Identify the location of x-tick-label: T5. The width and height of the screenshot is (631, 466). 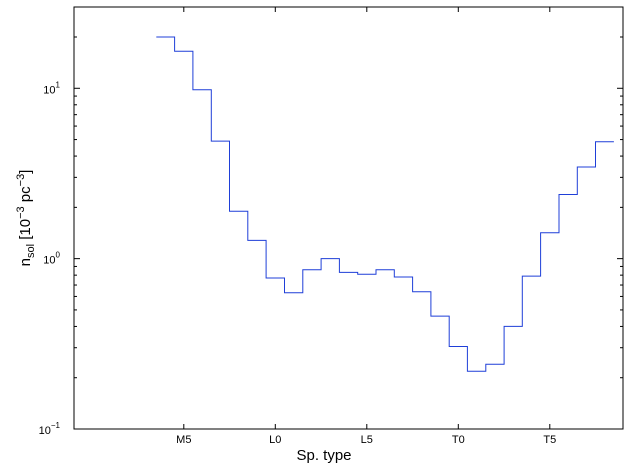
(549, 440).